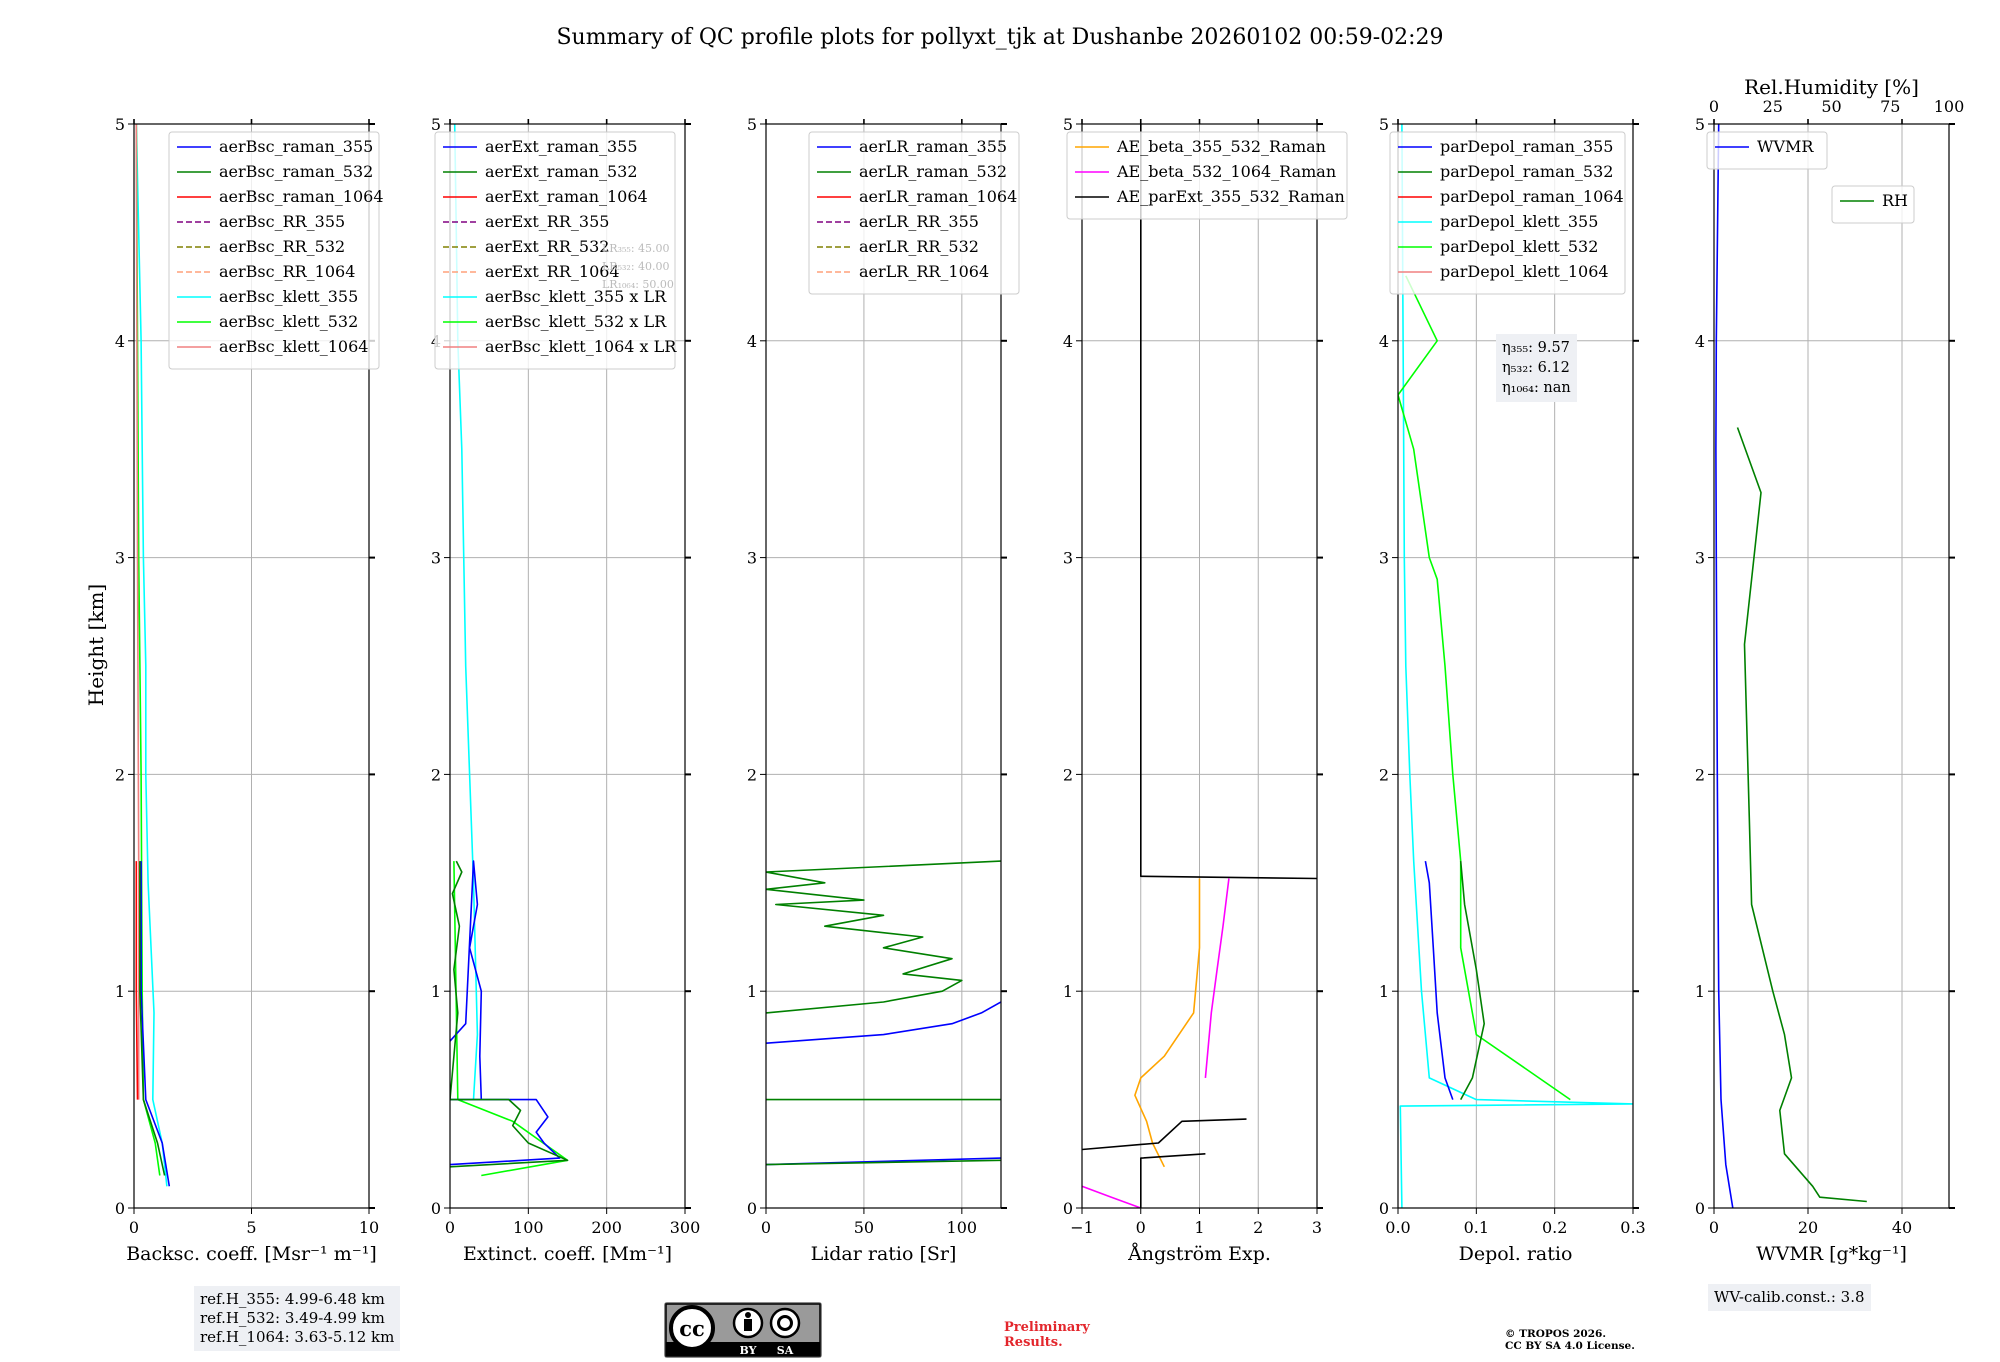 The height and width of the screenshot is (1362, 2000). What do you see at coordinates (1831, 87) in the screenshot?
I see `x2-axis-label: Rel.Humidity [%]` at bounding box center [1831, 87].